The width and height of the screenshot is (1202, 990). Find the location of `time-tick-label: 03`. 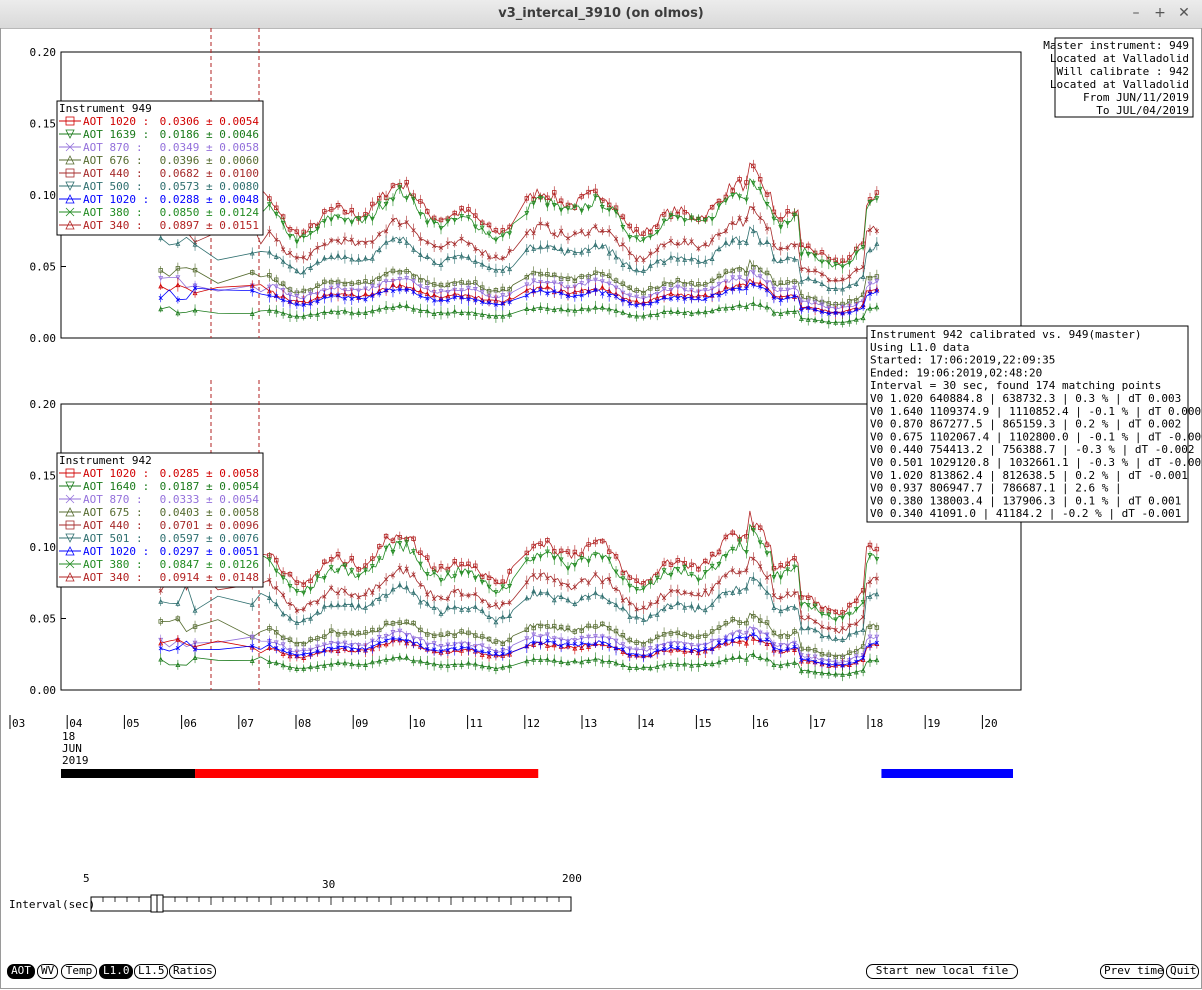

time-tick-label: 03 is located at coordinates (18, 723).